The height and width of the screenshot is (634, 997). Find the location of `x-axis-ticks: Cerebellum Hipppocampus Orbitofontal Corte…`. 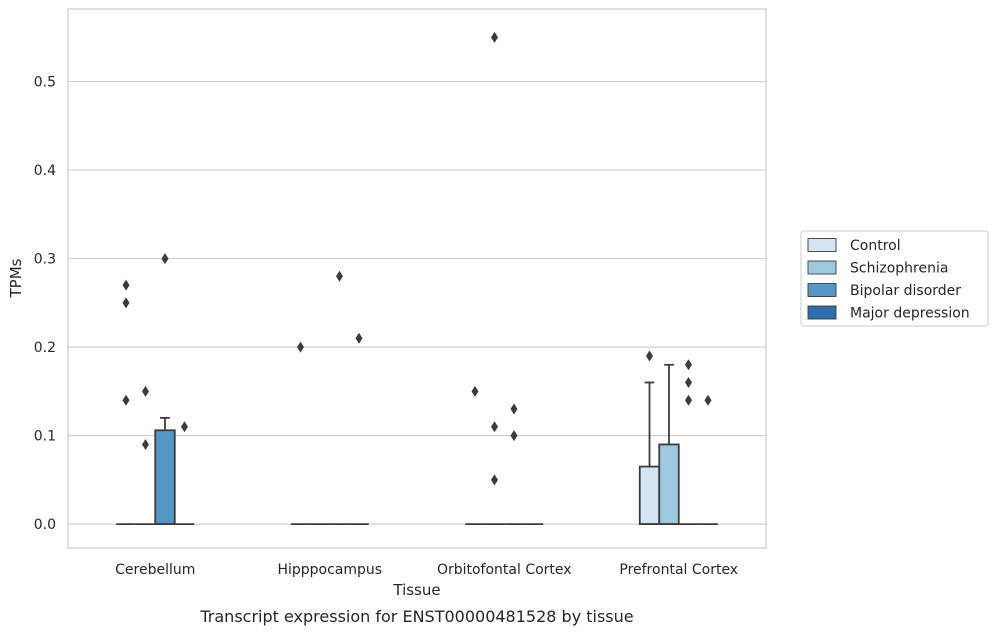

x-axis-ticks: Cerebellum Hipppocampus Orbitofontal Corte… is located at coordinates (426, 570).